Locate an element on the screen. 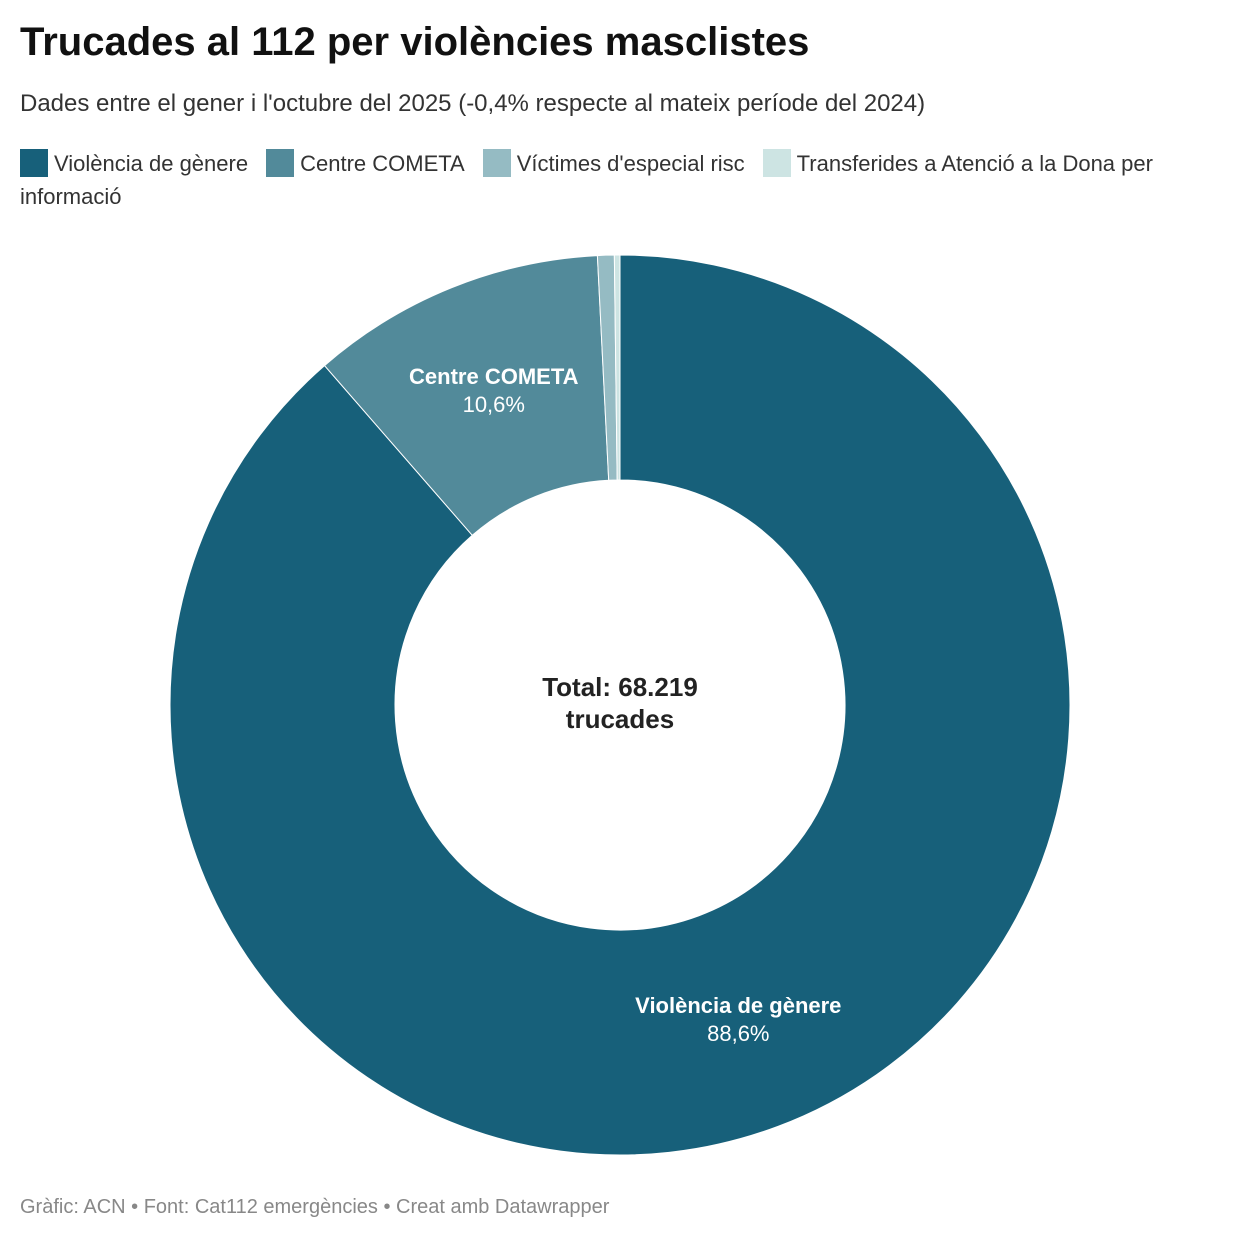 The image size is (1240, 1242). legend-label: Centre COMETA is located at coordinates (382, 163).